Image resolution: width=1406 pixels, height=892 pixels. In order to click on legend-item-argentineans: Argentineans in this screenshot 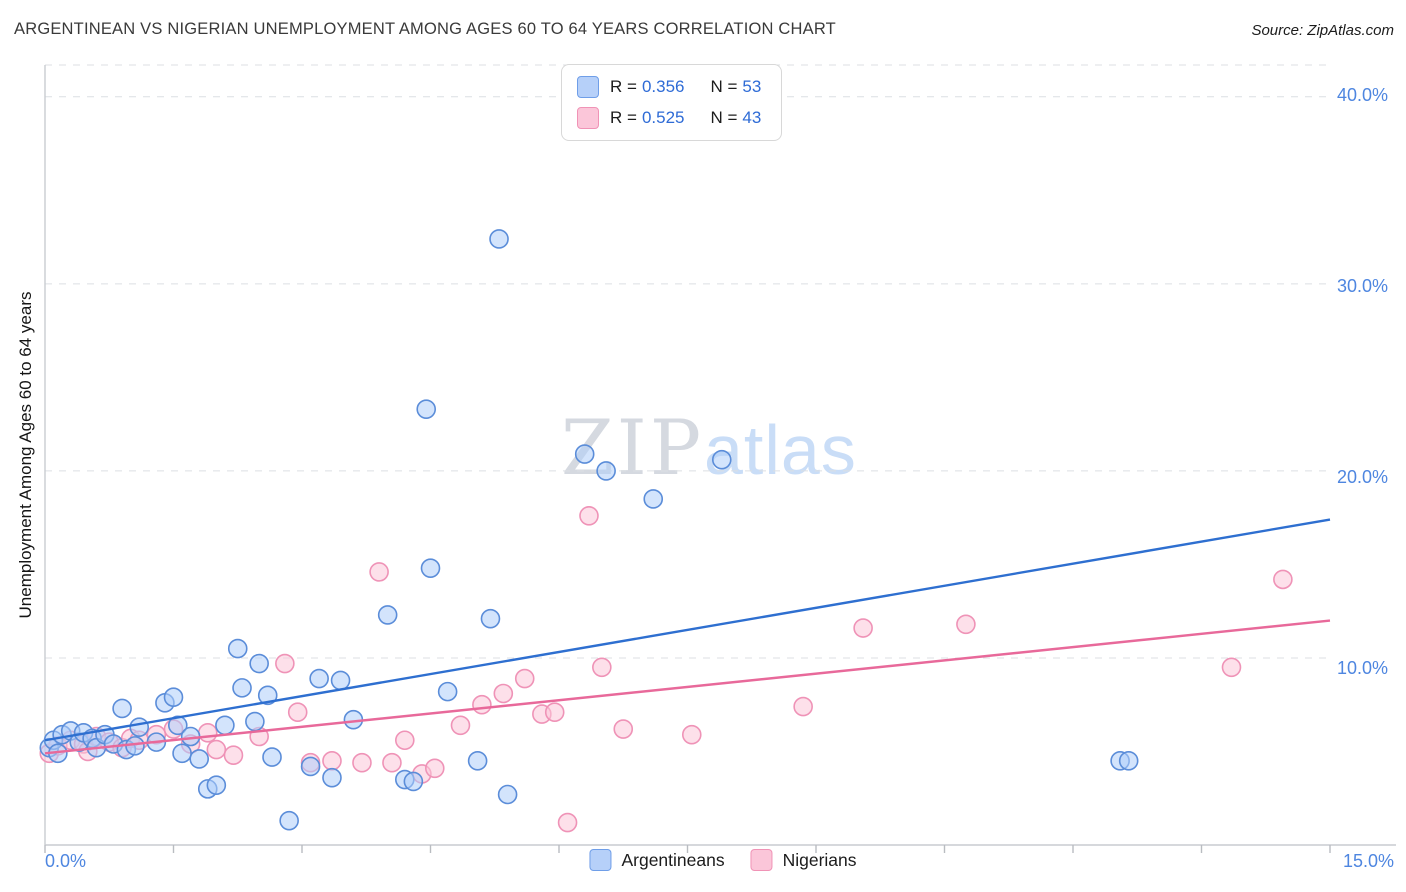, I will do `click(657, 860)`.